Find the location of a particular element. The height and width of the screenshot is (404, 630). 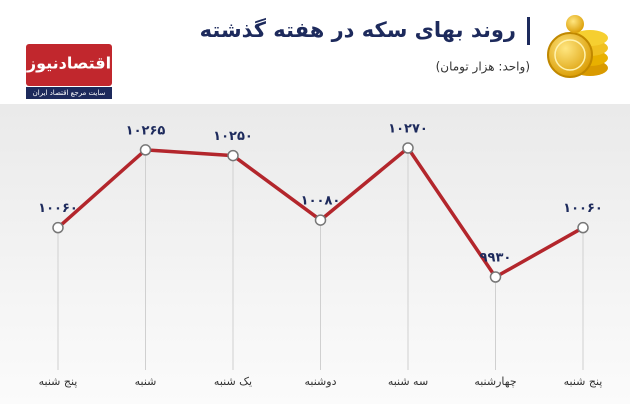

logo-box is located at coordinates (69, 65).